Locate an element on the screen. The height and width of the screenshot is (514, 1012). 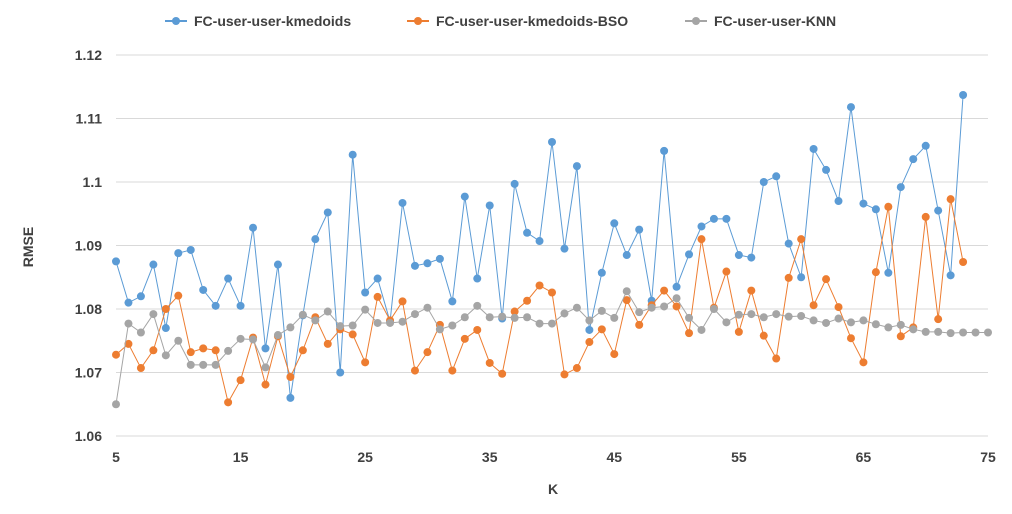
x-tick-label: 45 is located at coordinates (614, 457).